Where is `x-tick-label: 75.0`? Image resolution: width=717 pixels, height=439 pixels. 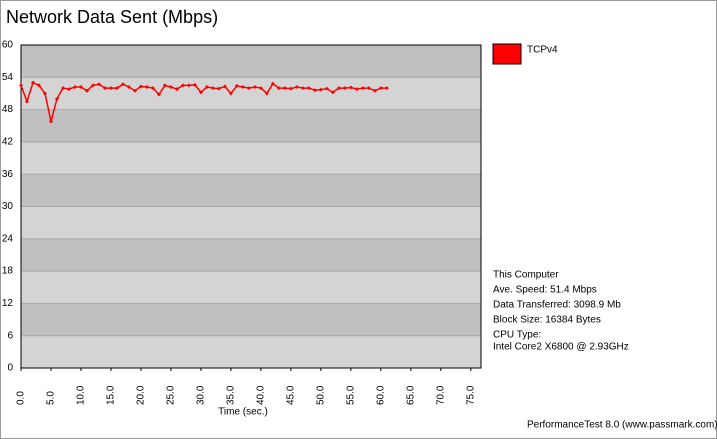 x-tick-label: 75.0 is located at coordinates (470, 395).